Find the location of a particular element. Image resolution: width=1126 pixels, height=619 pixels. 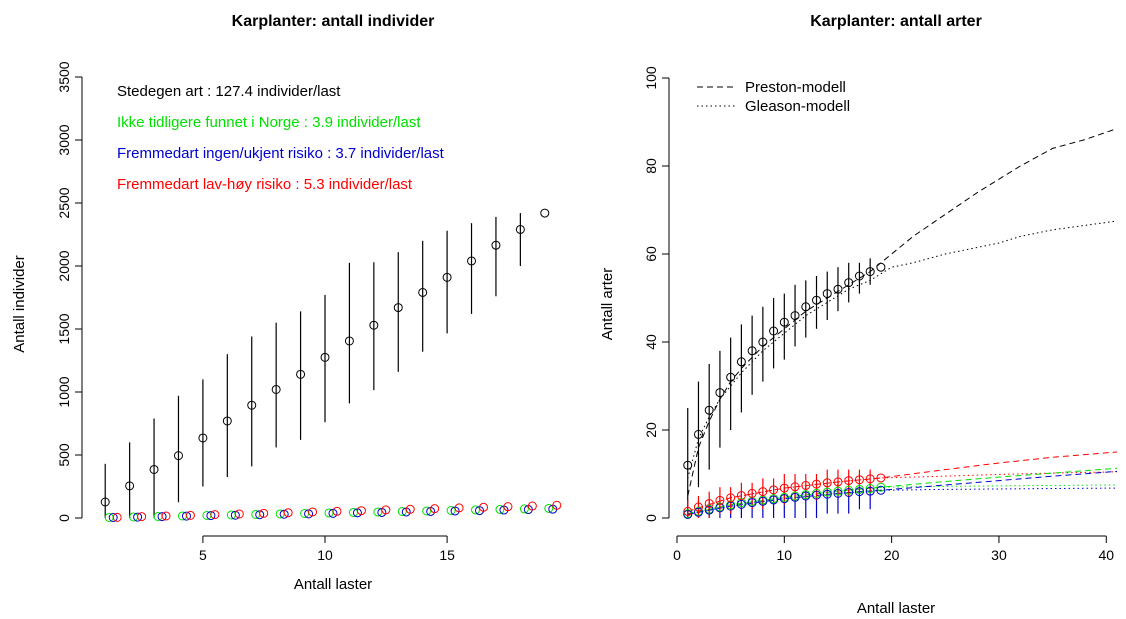

x-tick-label: 40 is located at coordinates (1106, 555).